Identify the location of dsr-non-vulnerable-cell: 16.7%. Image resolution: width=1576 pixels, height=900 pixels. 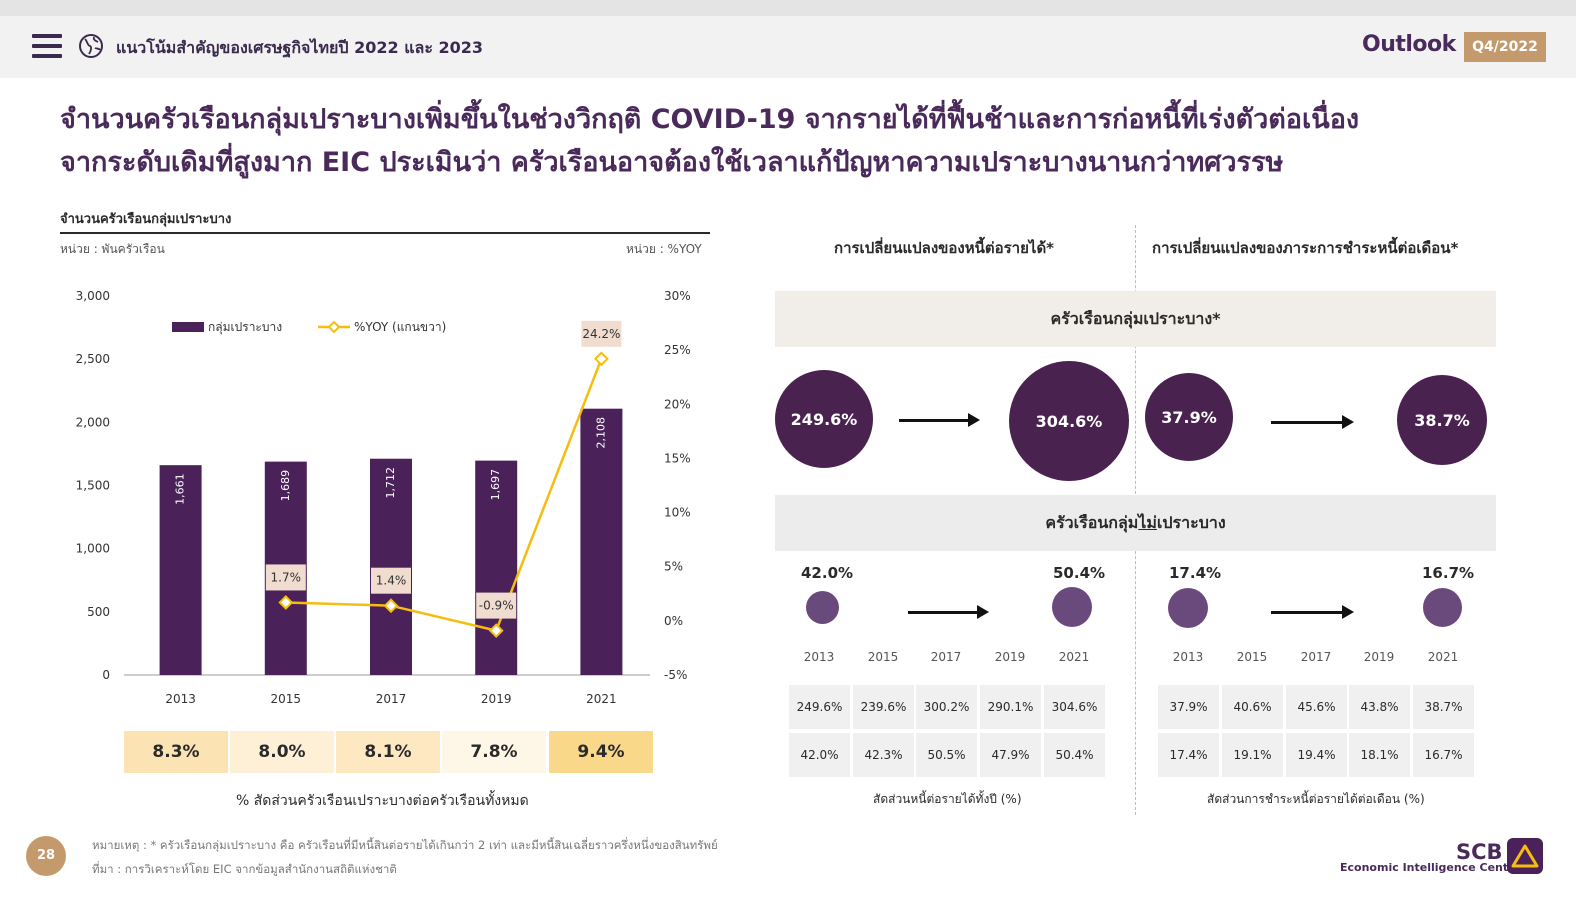
(1443, 755).